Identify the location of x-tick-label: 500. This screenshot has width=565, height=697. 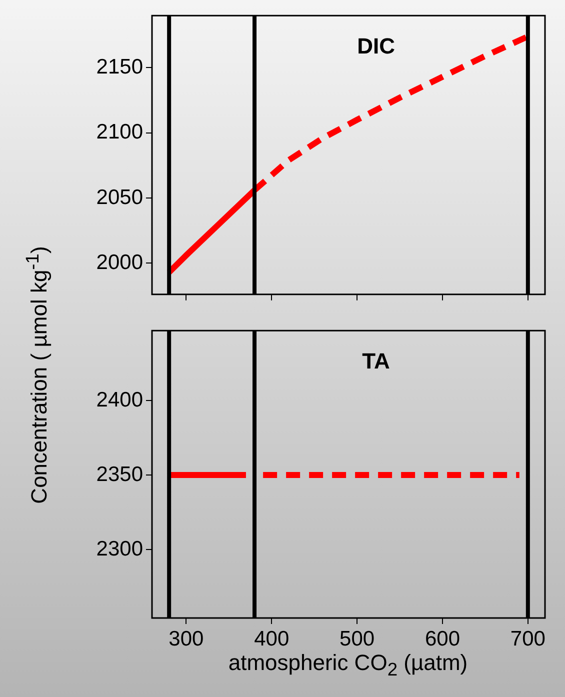
(357, 638).